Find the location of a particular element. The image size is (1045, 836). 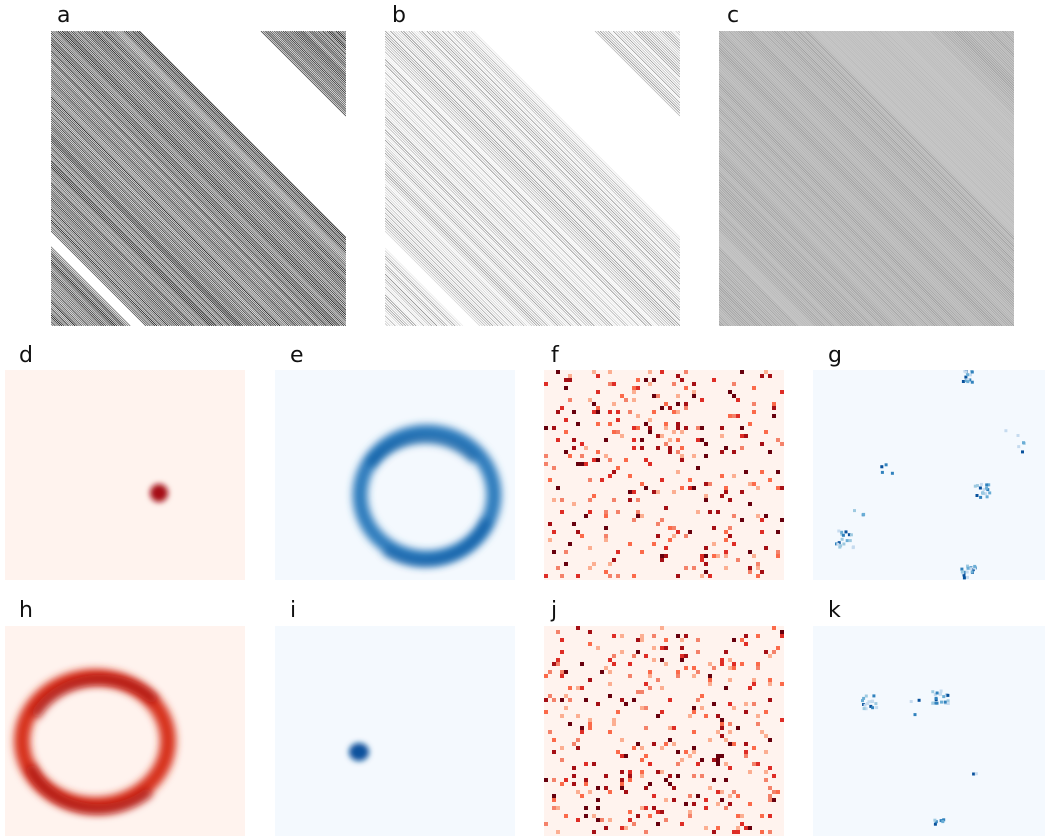

panel-d-heatmap is located at coordinates (125, 475).